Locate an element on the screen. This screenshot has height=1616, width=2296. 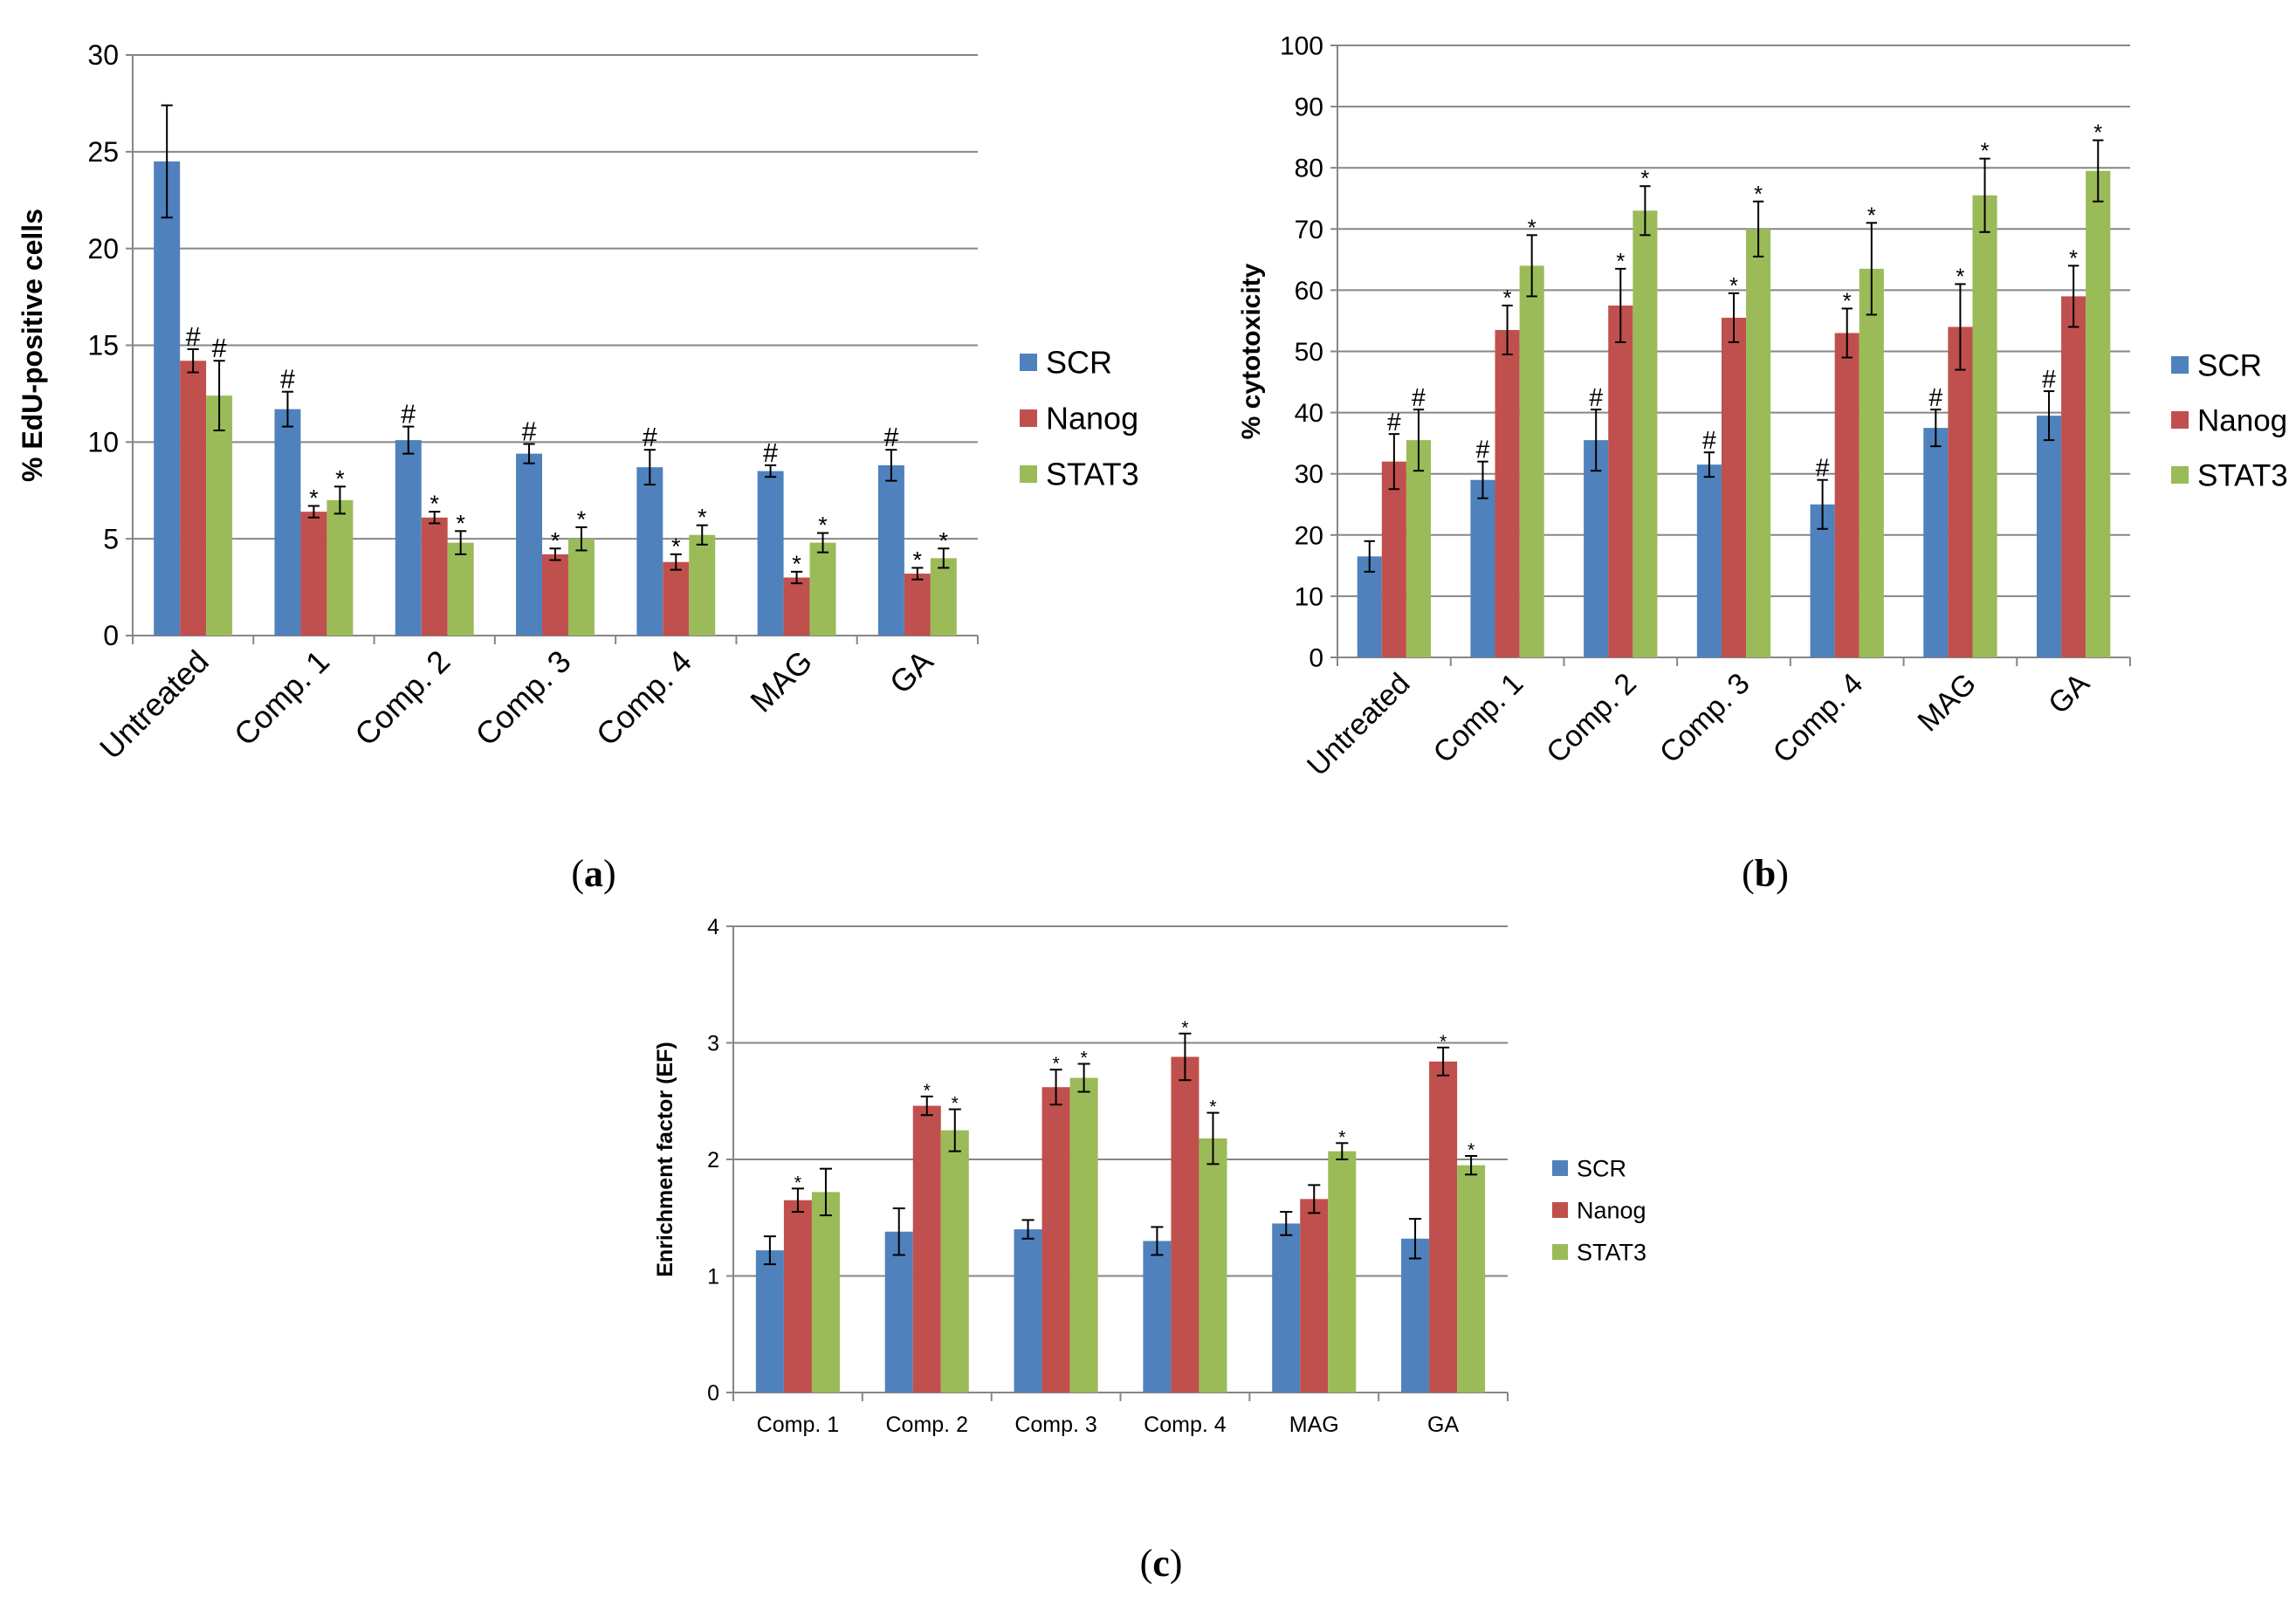
legend-swatch-nanog is located at coordinates (2180, 420).